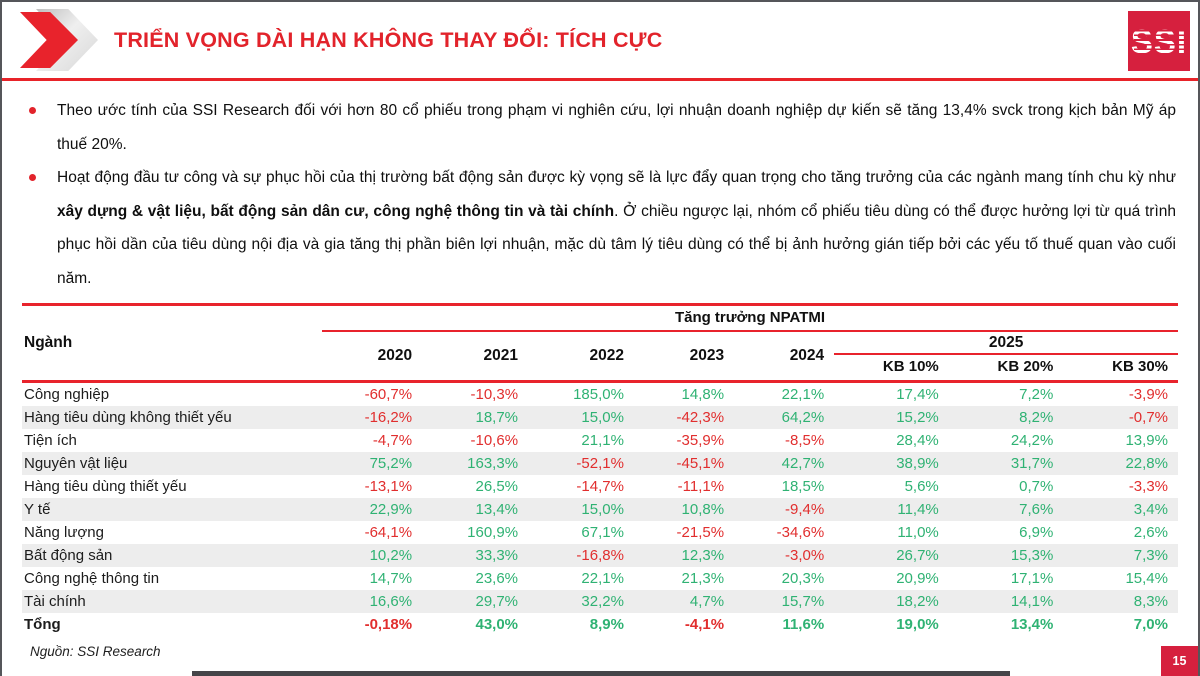 The height and width of the screenshot is (676, 1200). What do you see at coordinates (388, 624) in the screenshot?
I see `value-cell: -0,18%` at bounding box center [388, 624].